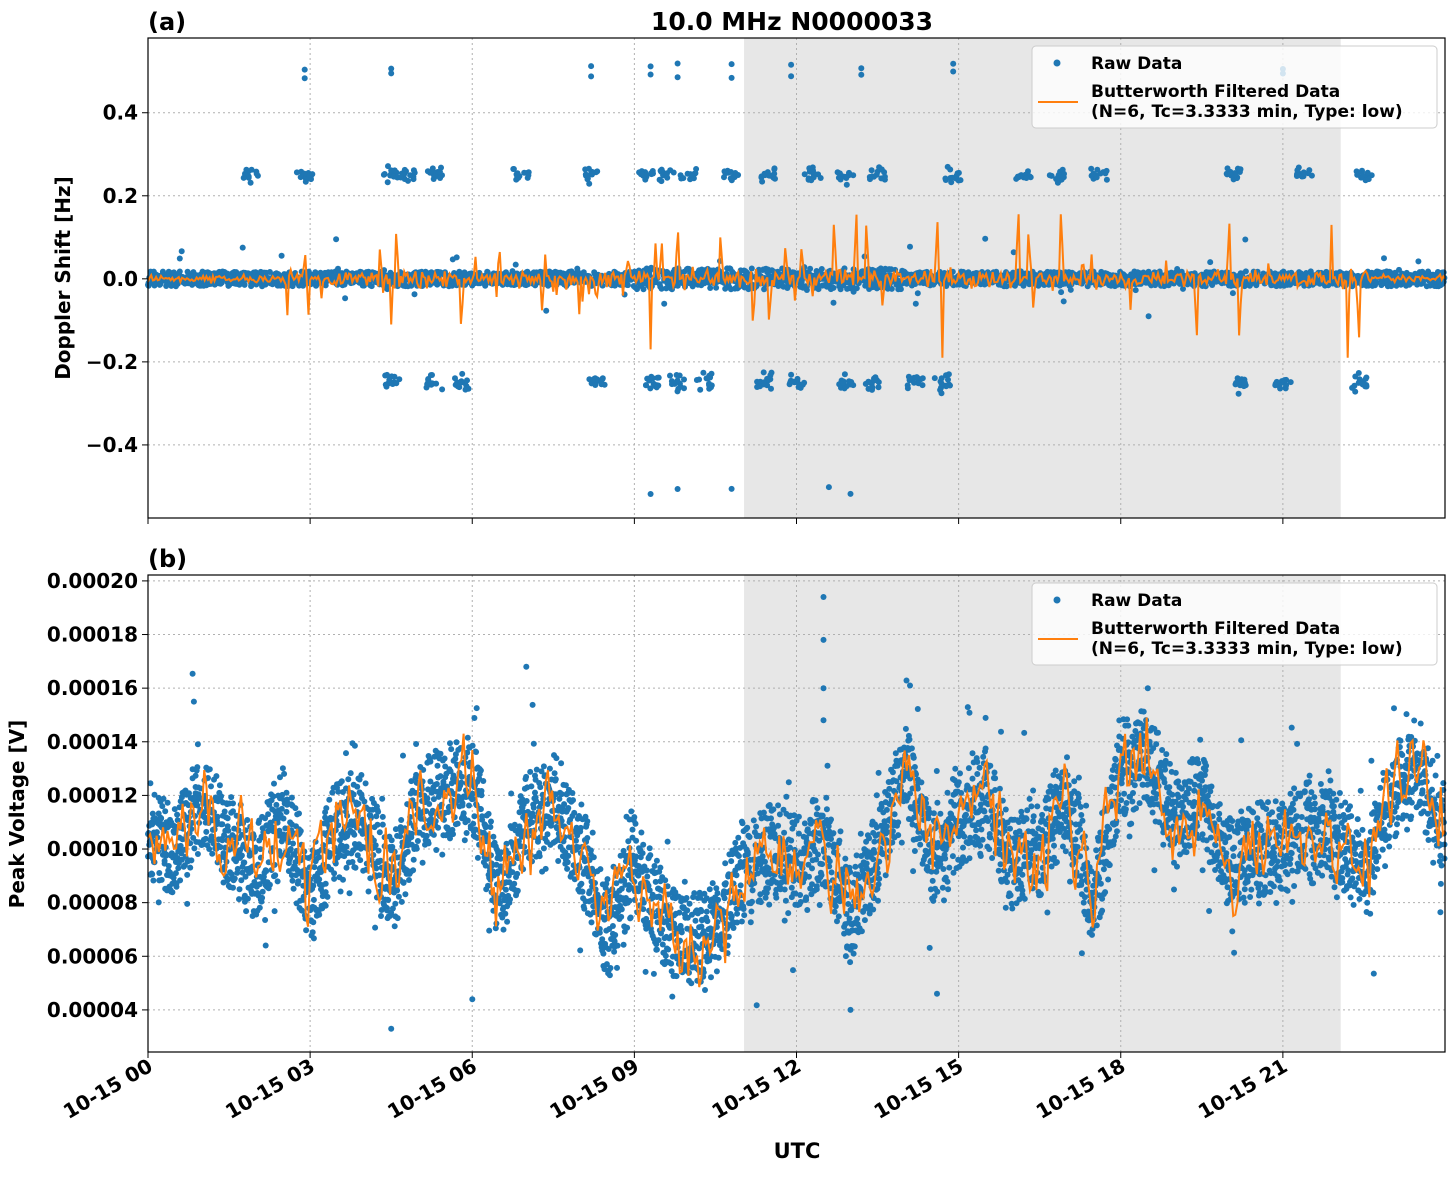  What do you see at coordinates (1215, 92) in the screenshot?
I see `legend-filtered-label-a: Butterworth Filtered Data` at bounding box center [1215, 92].